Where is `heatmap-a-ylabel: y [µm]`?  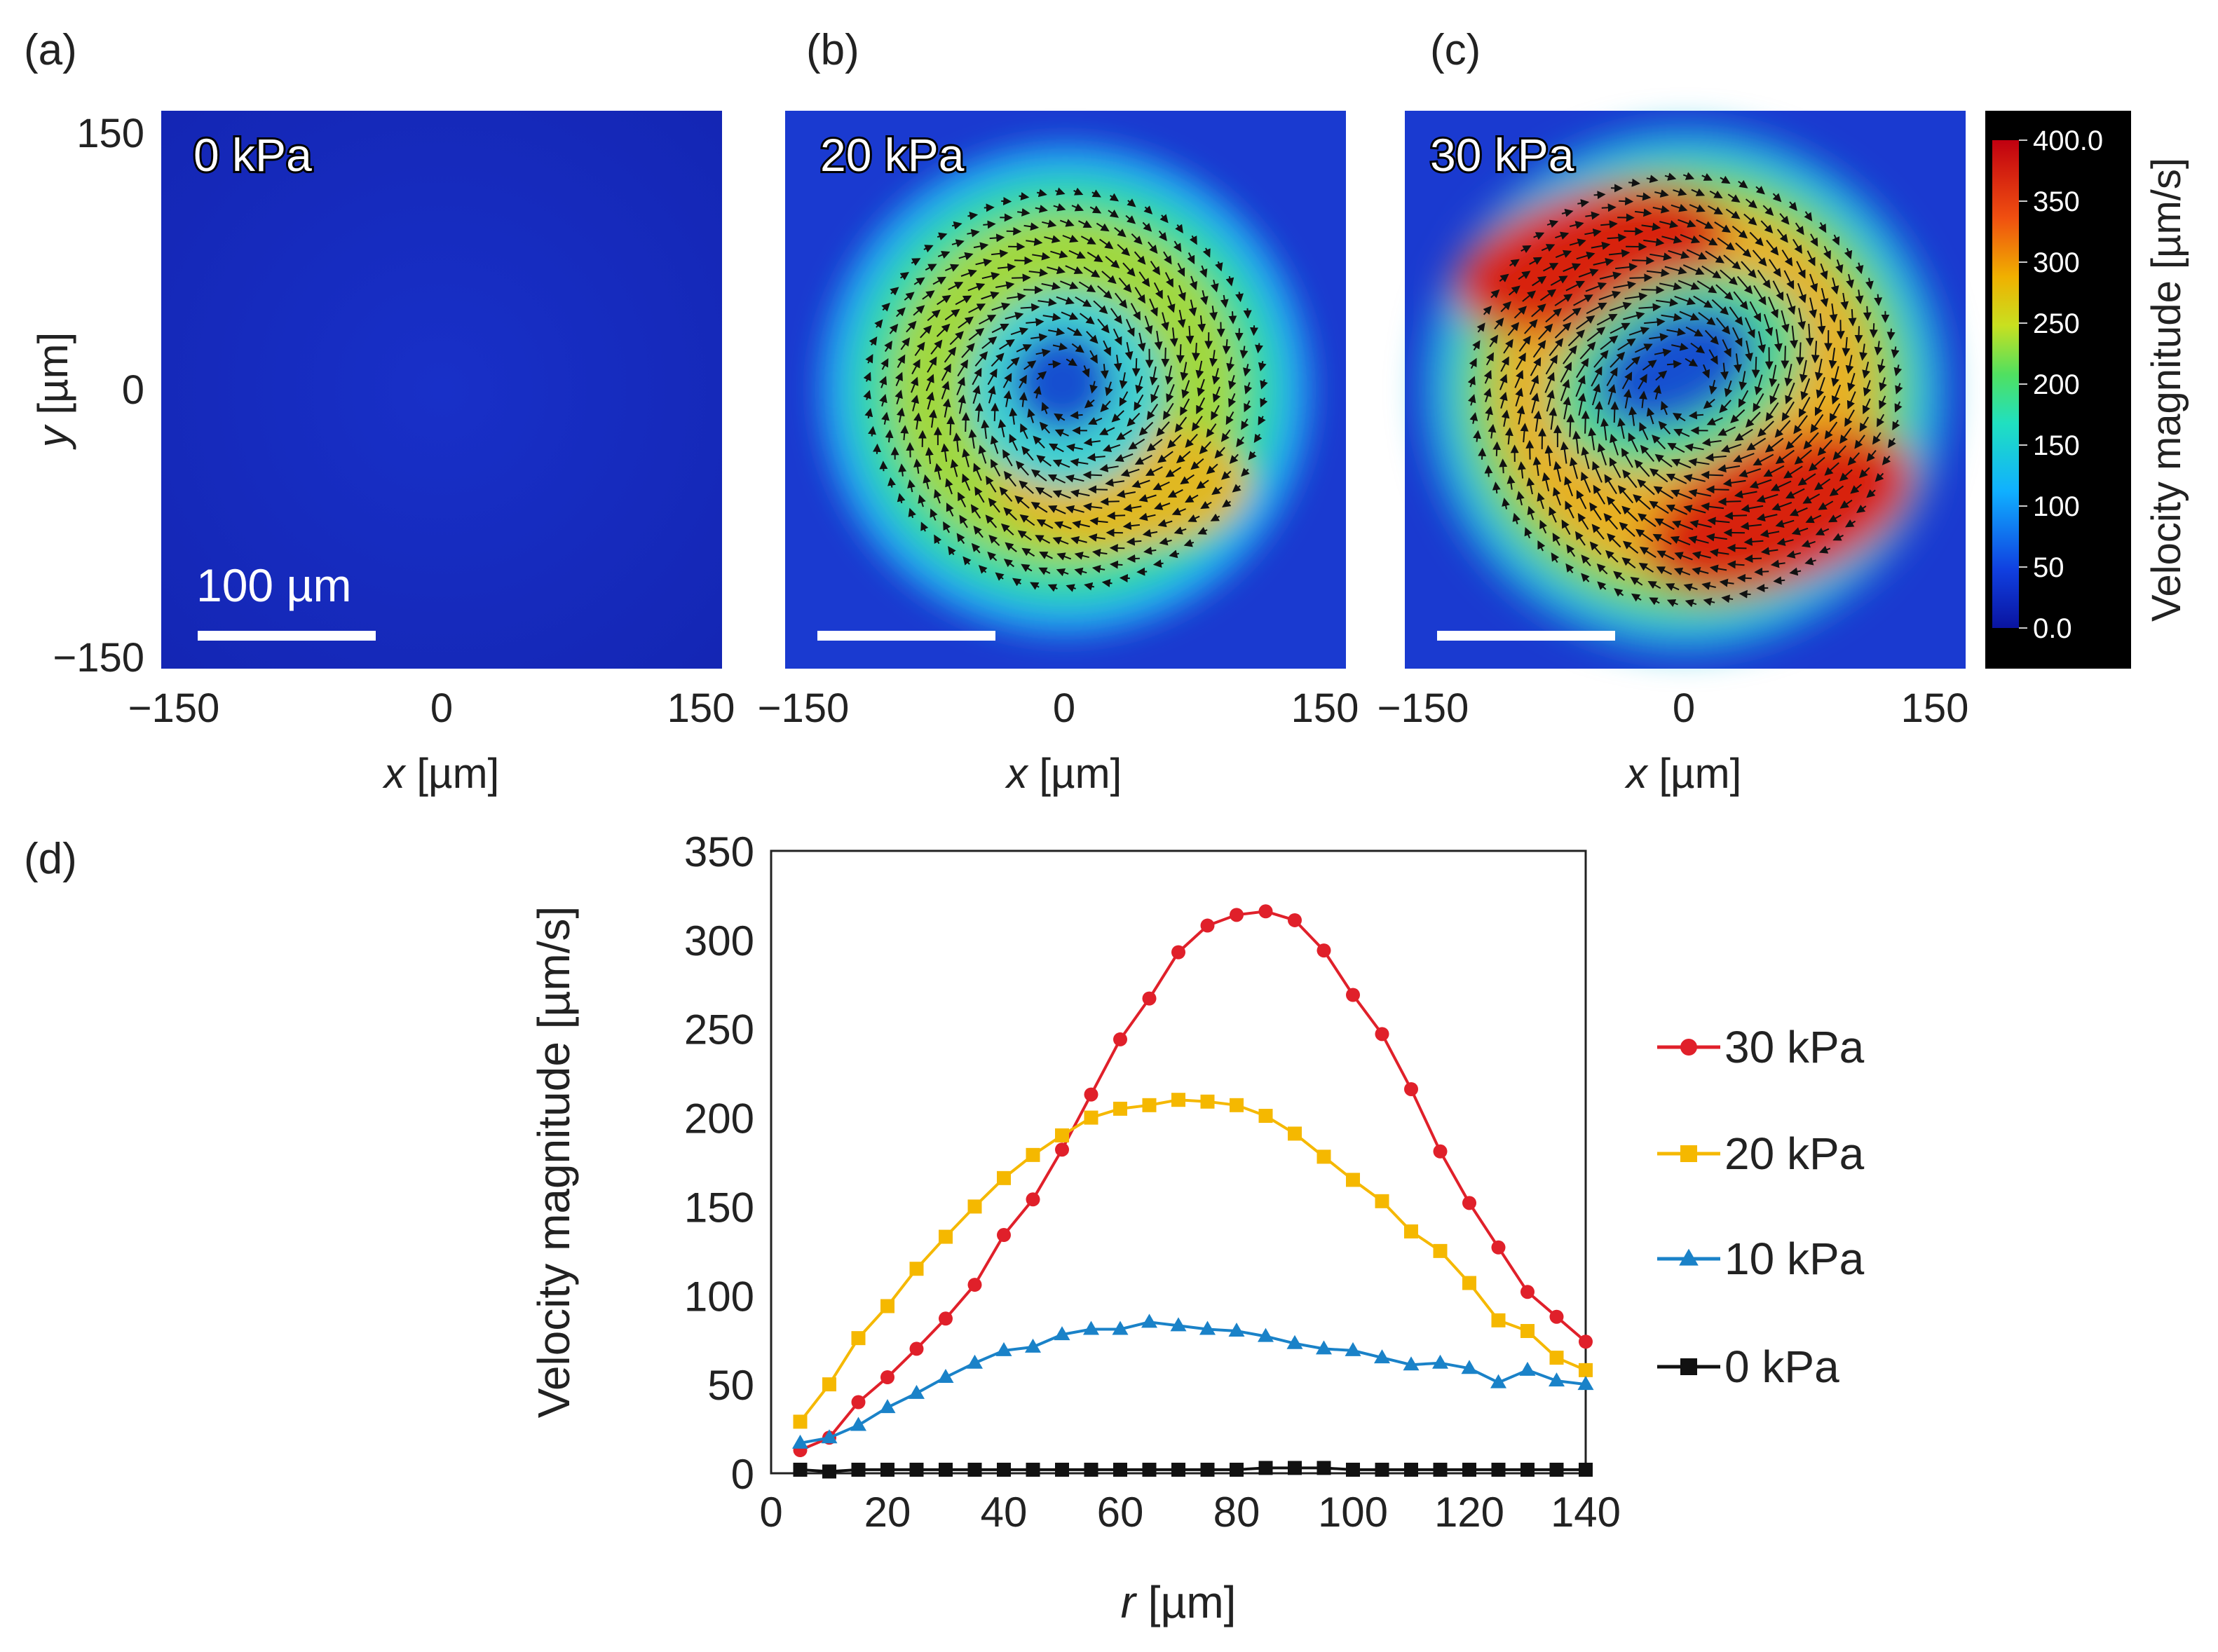 heatmap-a-ylabel: y [µm] is located at coordinates (52, 391).